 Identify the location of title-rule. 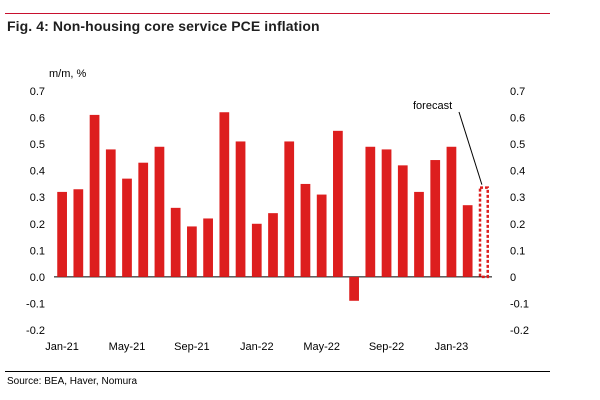
(277, 13).